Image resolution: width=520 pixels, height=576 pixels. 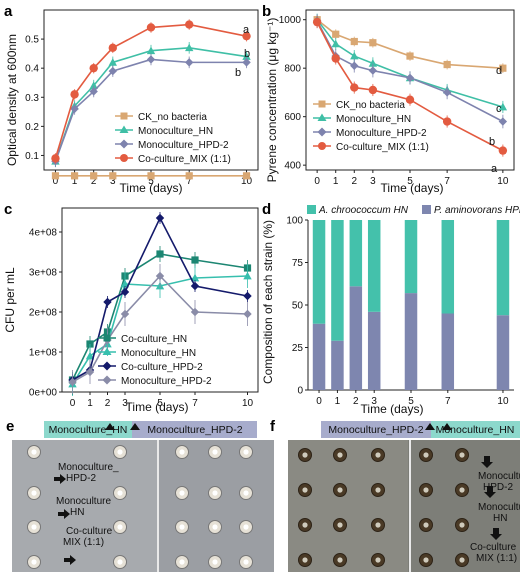 What do you see at coordinates (272, 100) in the screenshot?
I see `panel-b-ylabel: Pyrene concentration (μg kg⁻¹)` at bounding box center [272, 100].